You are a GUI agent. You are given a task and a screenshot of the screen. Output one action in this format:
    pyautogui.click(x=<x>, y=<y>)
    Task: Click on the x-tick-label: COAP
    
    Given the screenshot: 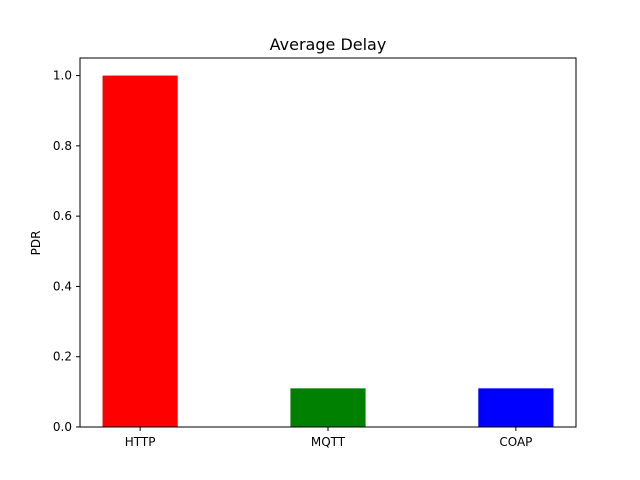 What is the action you would take?
    pyautogui.click(x=515, y=442)
    